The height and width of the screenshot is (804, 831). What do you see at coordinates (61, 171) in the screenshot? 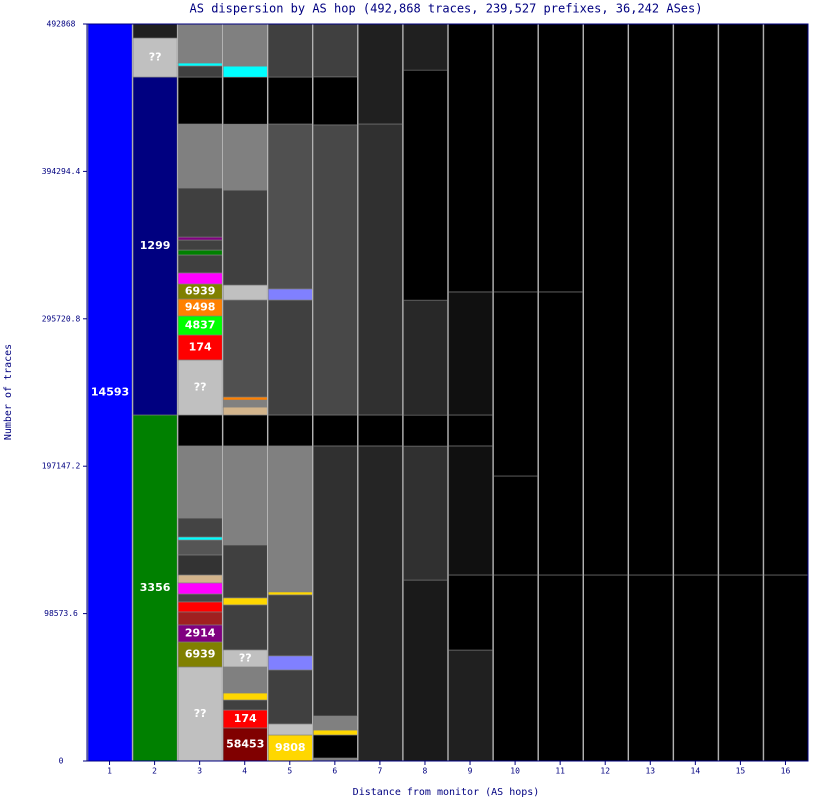
I see `y-tick-label: 394294.4` at bounding box center [61, 171].